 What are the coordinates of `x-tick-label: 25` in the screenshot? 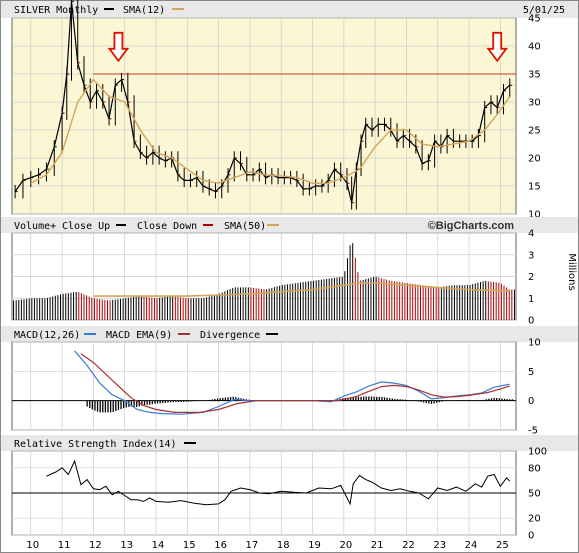 It's located at (502, 545).